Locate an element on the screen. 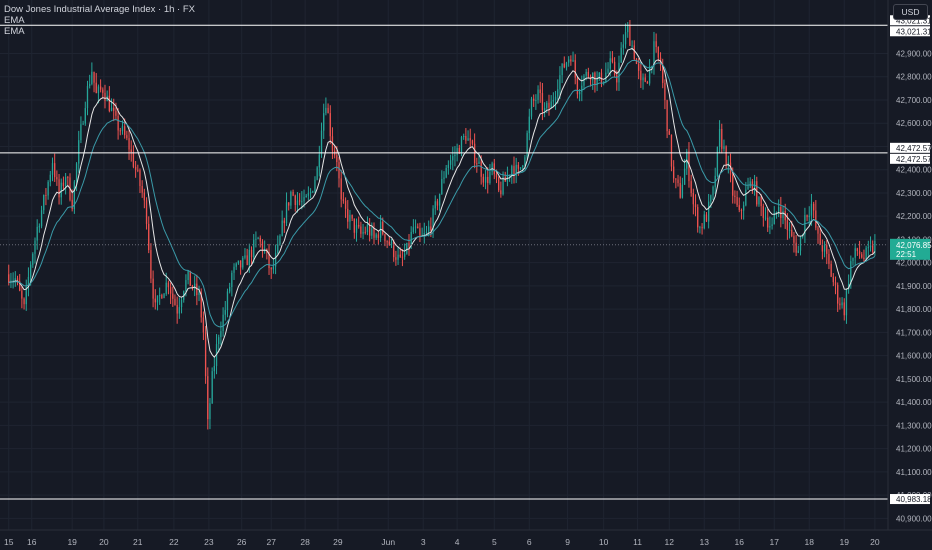  time-tick-label: 19 is located at coordinates (845, 542).